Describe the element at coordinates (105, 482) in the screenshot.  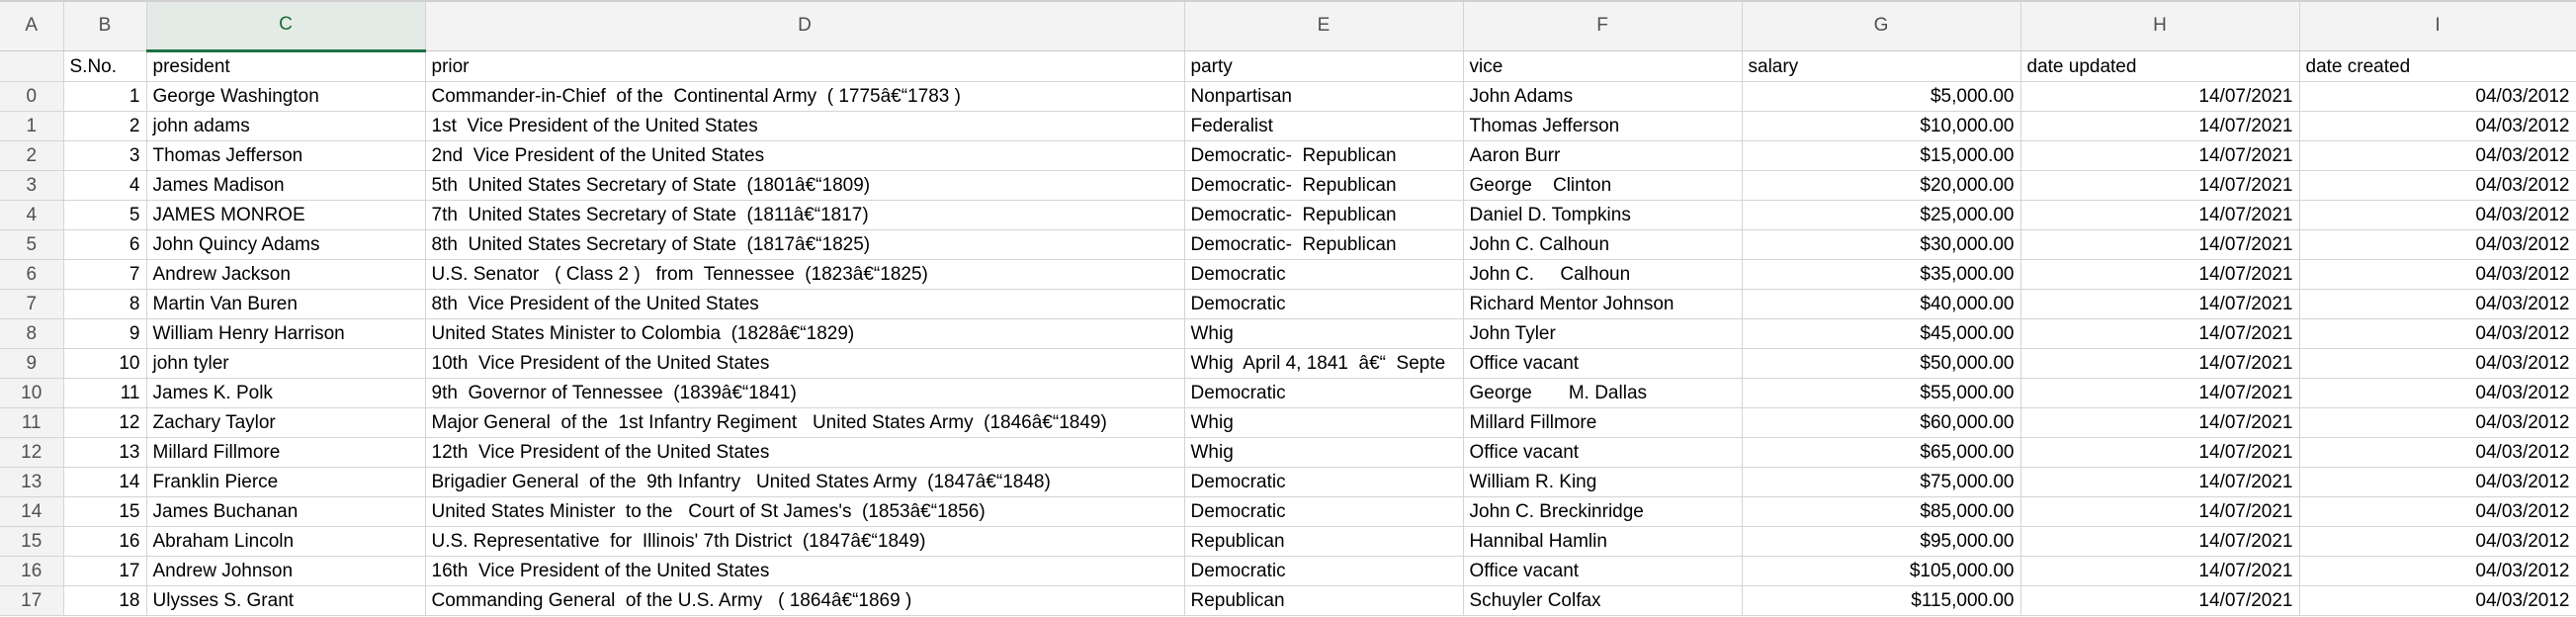
I see `sno-cell: 14` at that location.